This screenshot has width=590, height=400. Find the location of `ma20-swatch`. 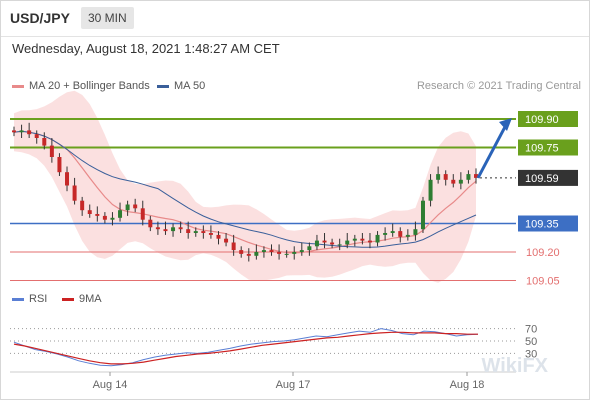

ma20-swatch is located at coordinates (18, 86).